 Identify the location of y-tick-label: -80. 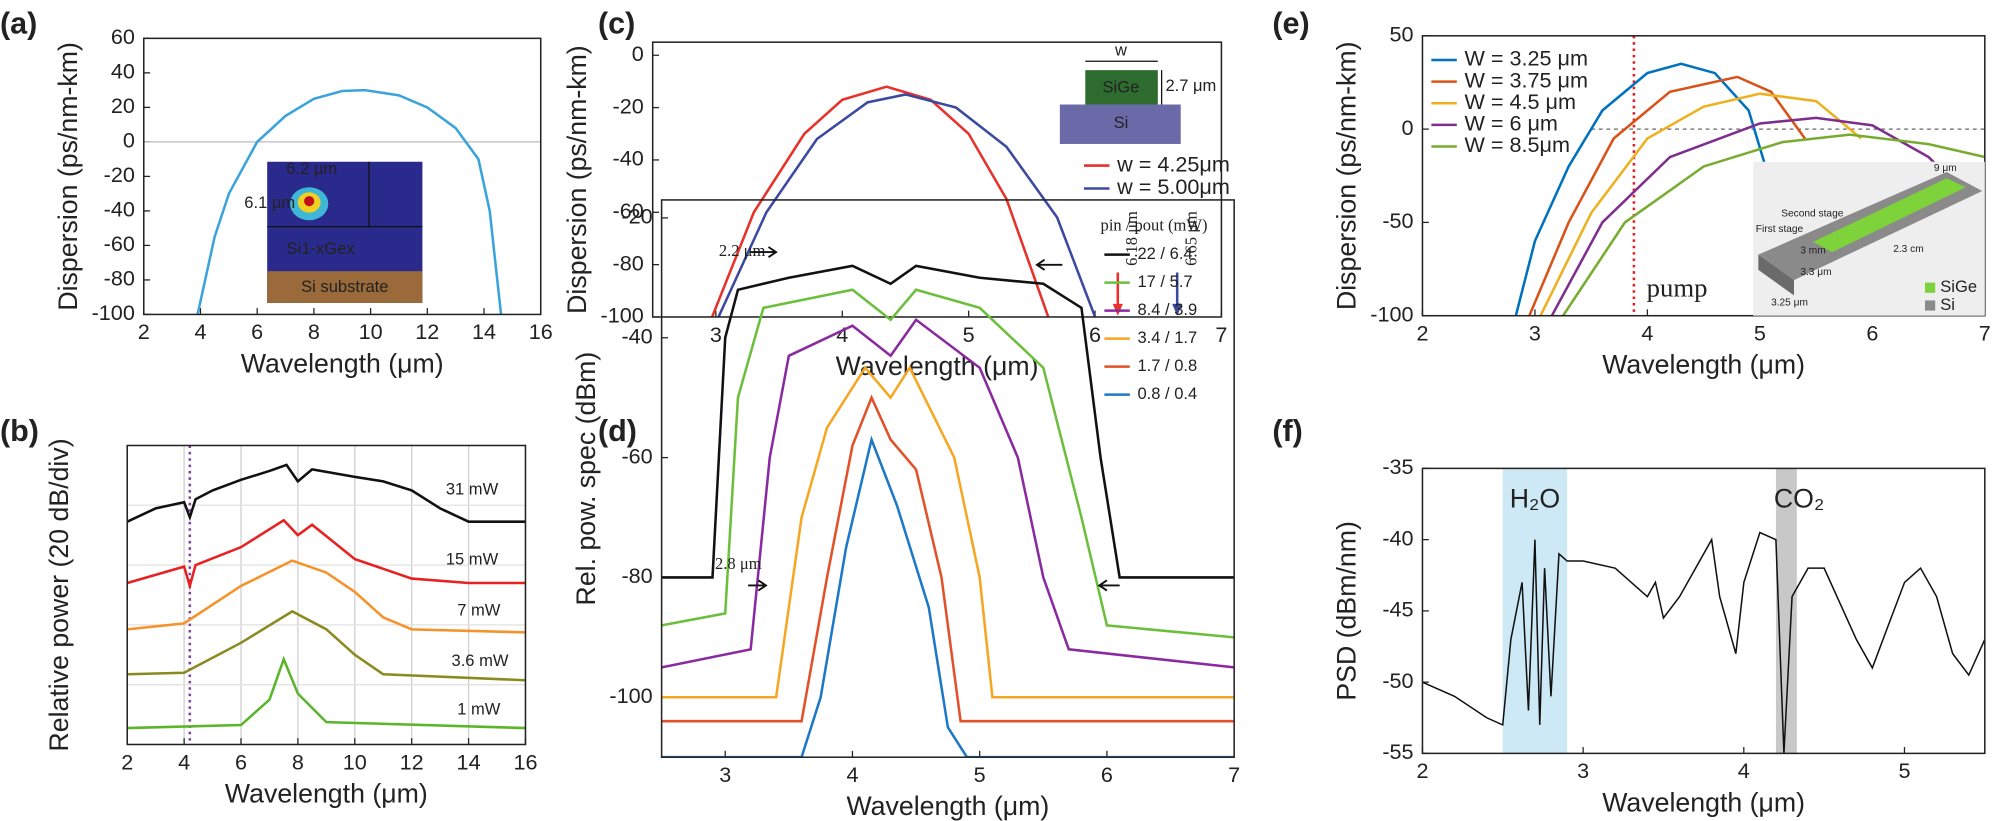
(119, 278).